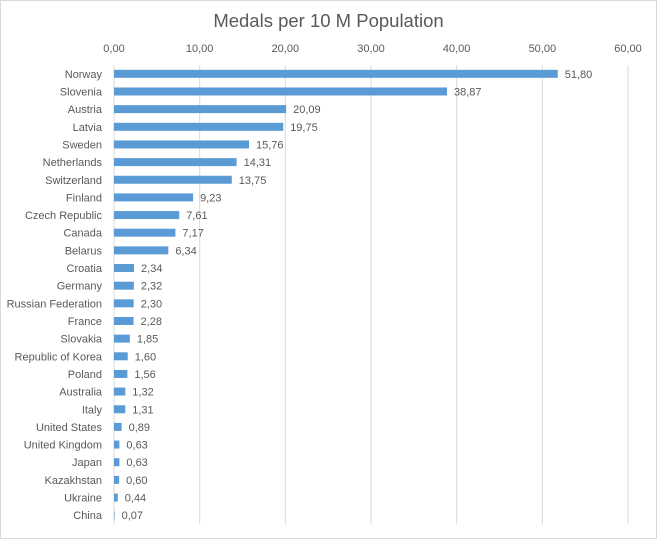 This screenshot has width=657, height=539. What do you see at coordinates (151, 287) in the screenshot?
I see `data-label: 2,32` at bounding box center [151, 287].